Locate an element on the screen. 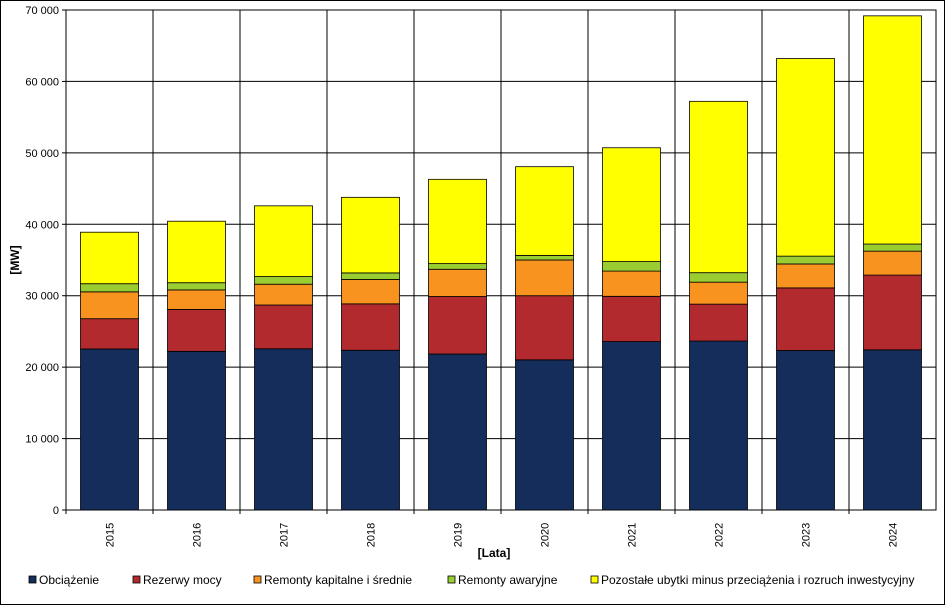 This screenshot has width=945, height=606. legend-label: Remonty awaryjne is located at coordinates (508, 580).